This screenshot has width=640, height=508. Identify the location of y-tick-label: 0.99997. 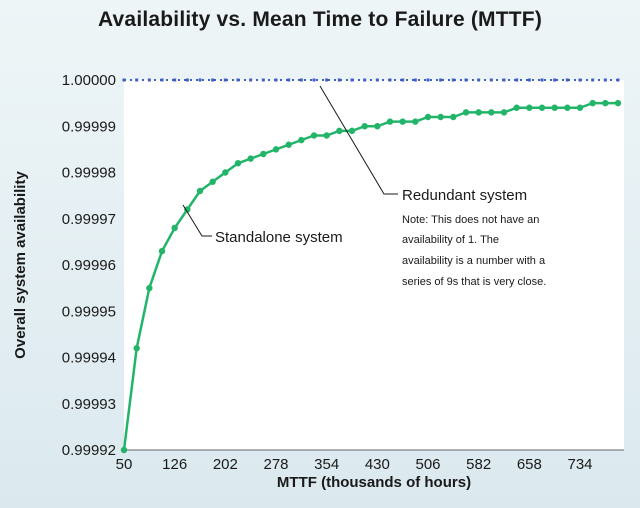
(89, 219).